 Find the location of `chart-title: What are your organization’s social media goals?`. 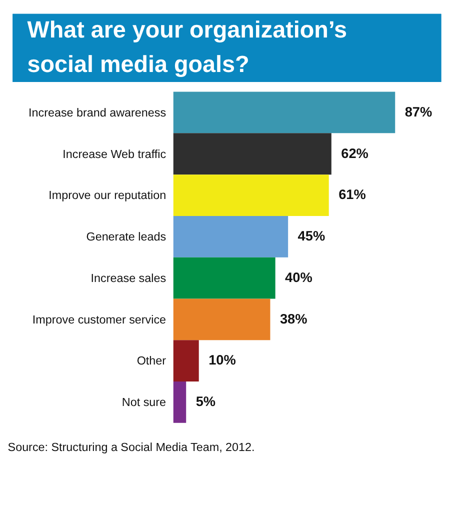

chart-title: What are your organization’s social media goals? is located at coordinates (187, 46).